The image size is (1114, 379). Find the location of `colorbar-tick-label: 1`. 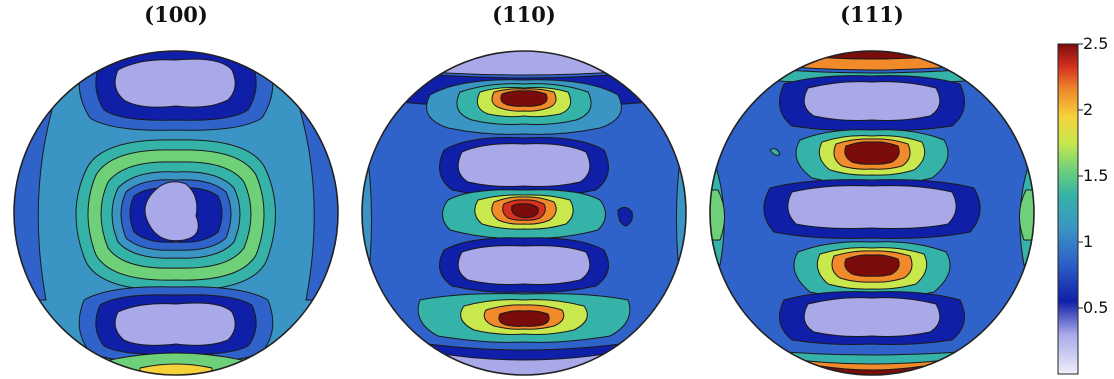

colorbar-tick-label: 1 is located at coordinates (1088, 241).